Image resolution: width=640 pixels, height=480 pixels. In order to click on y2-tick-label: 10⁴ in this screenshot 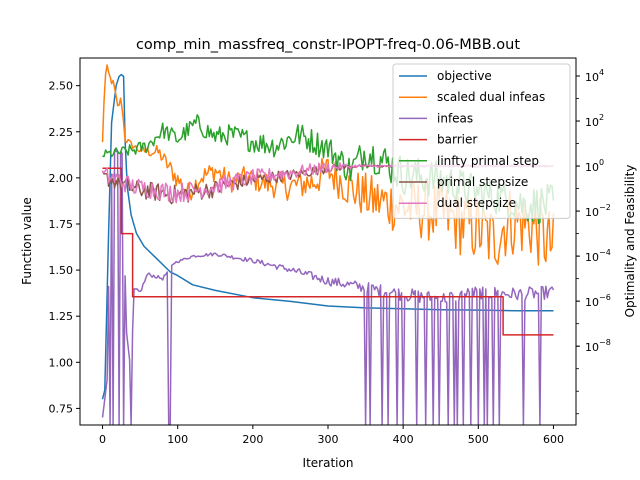, I will do `click(594, 76)`.